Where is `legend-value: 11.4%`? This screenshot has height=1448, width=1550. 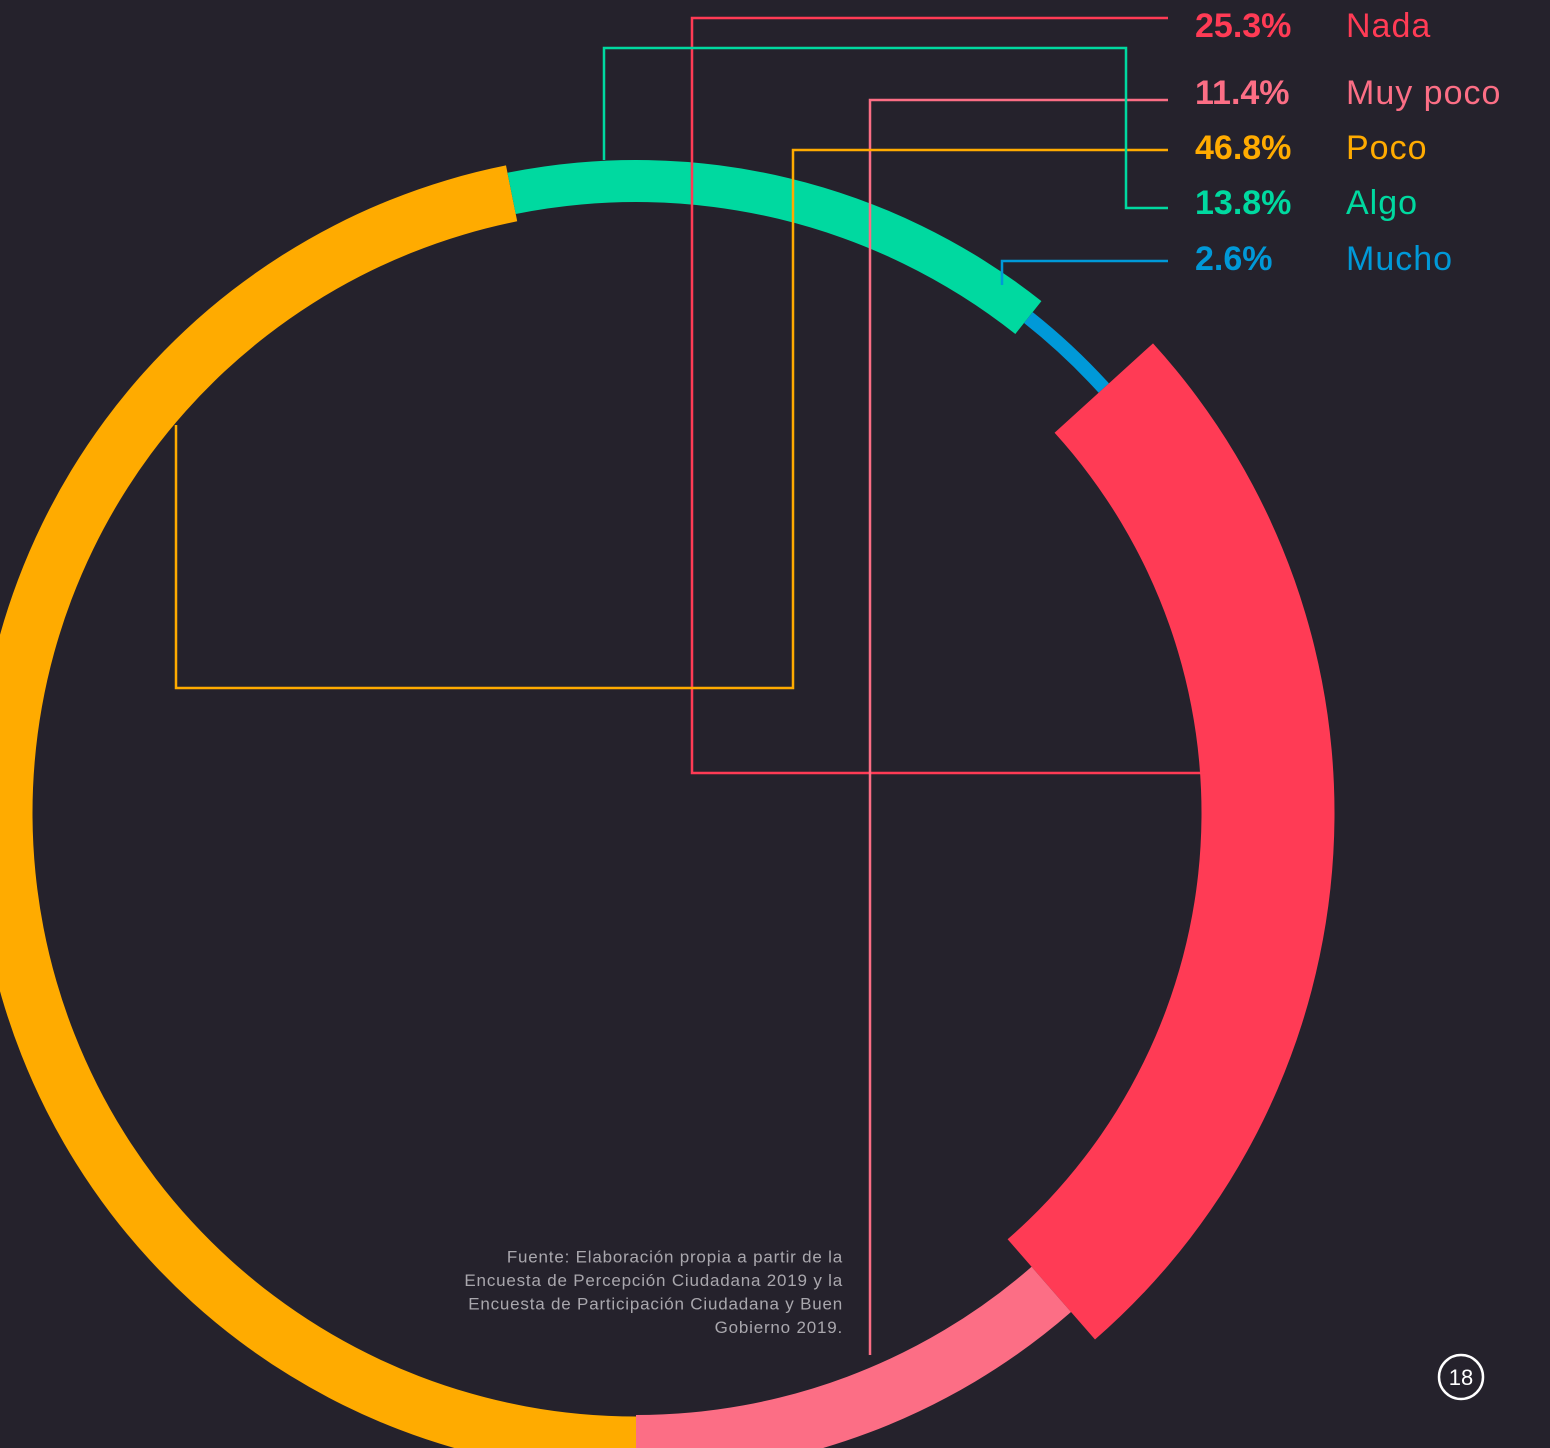 legend-value: 11.4% is located at coordinates (1242, 93).